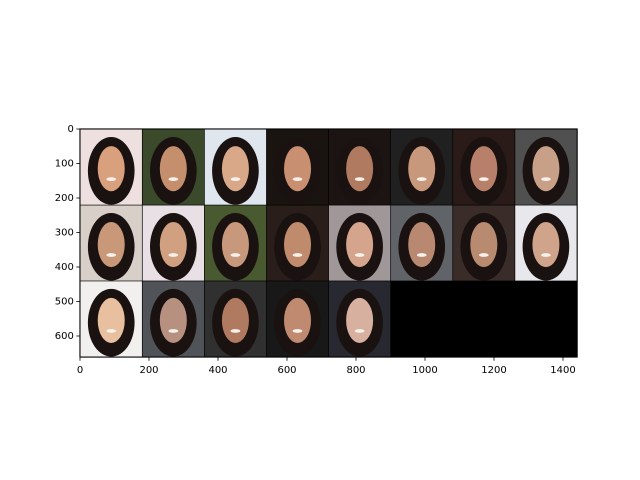 Image resolution: width=640 pixels, height=480 pixels. I want to click on x-tick-label: 1400, so click(562, 370).